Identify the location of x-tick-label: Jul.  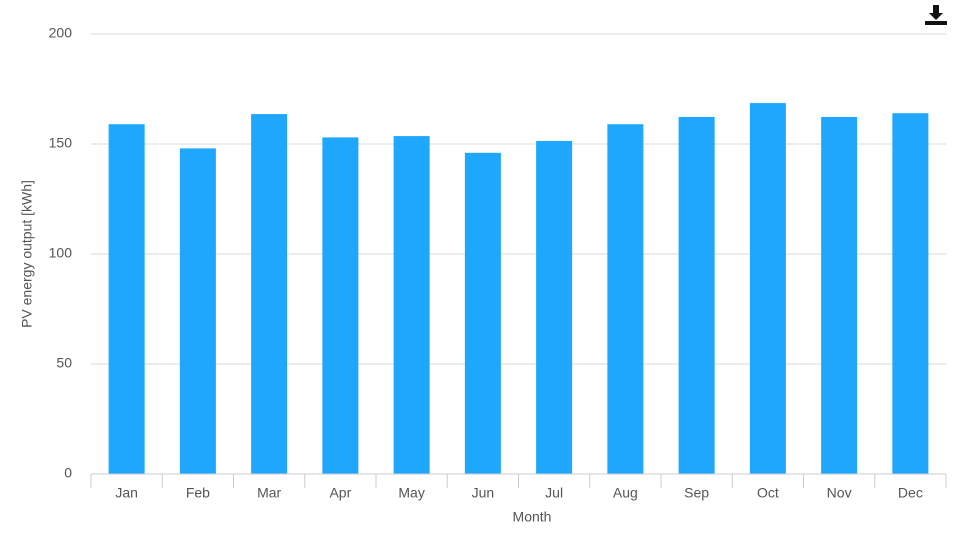
(554, 493).